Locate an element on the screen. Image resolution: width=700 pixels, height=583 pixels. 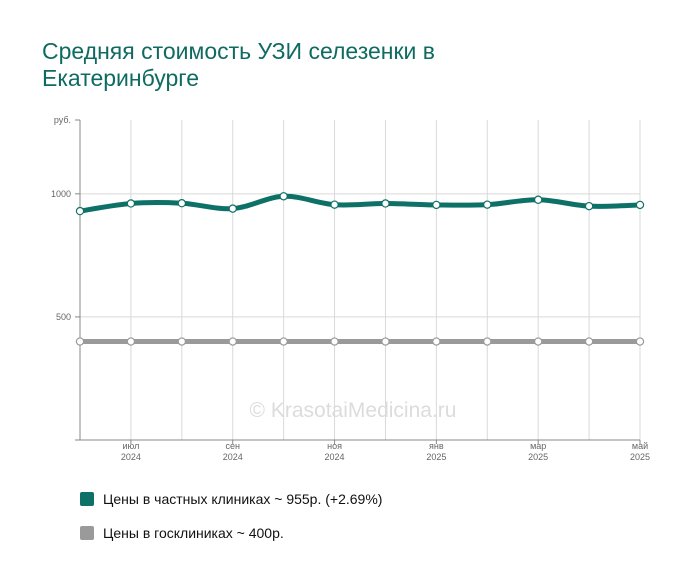
x-tick-label-month: янв is located at coordinates (436, 446).